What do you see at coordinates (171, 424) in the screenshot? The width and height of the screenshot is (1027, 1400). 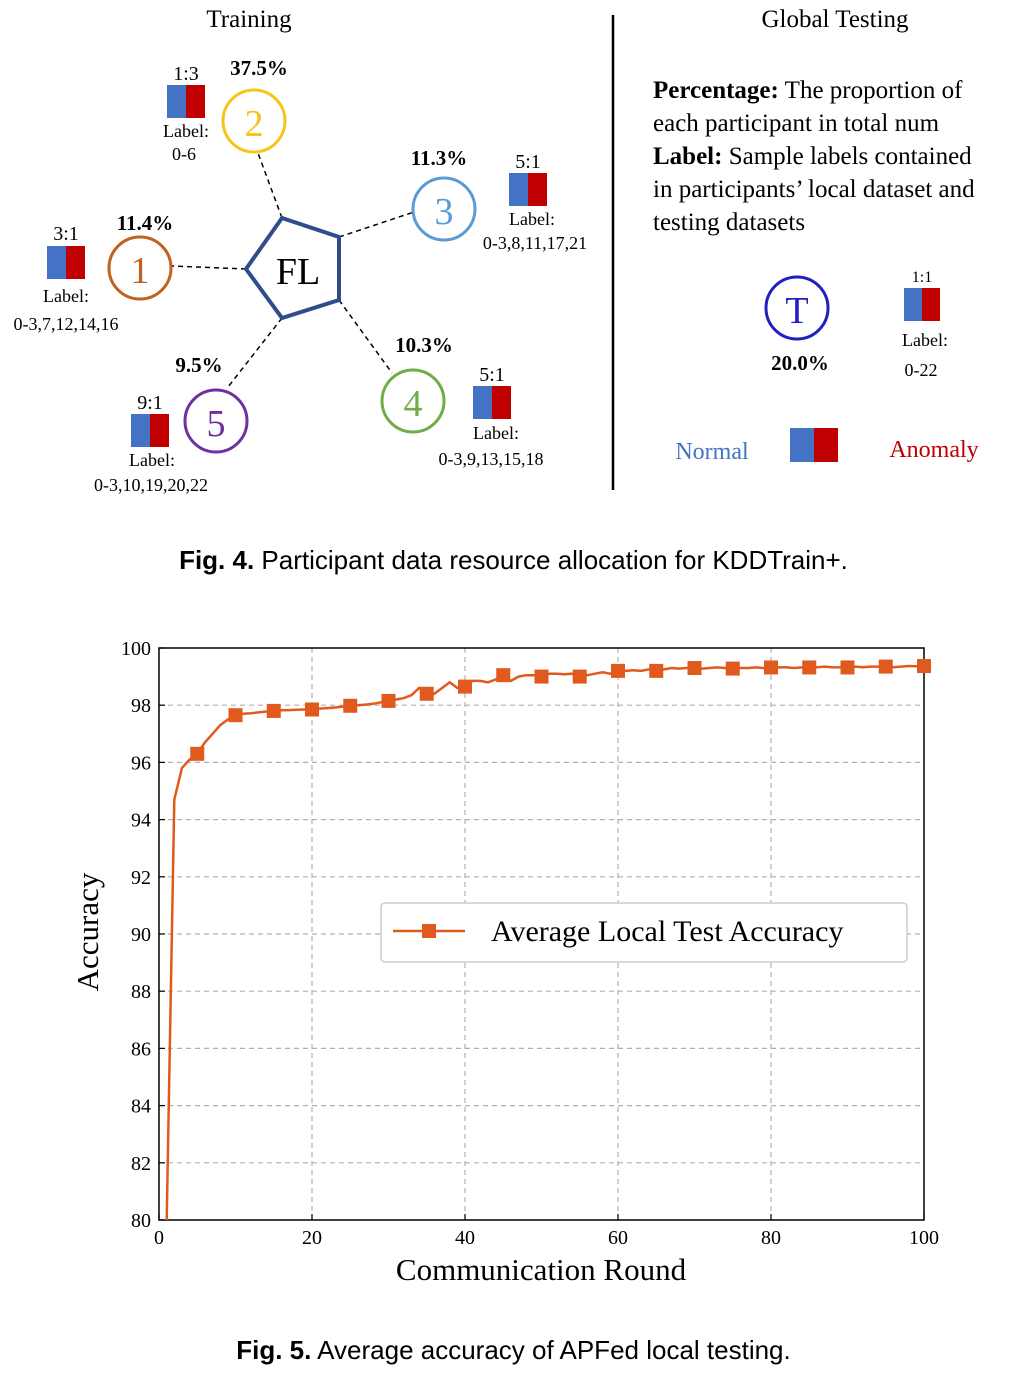 I see `participant-5: 5 9.5% 9:1 Label: 0-3,10,19,20,22` at bounding box center [171, 424].